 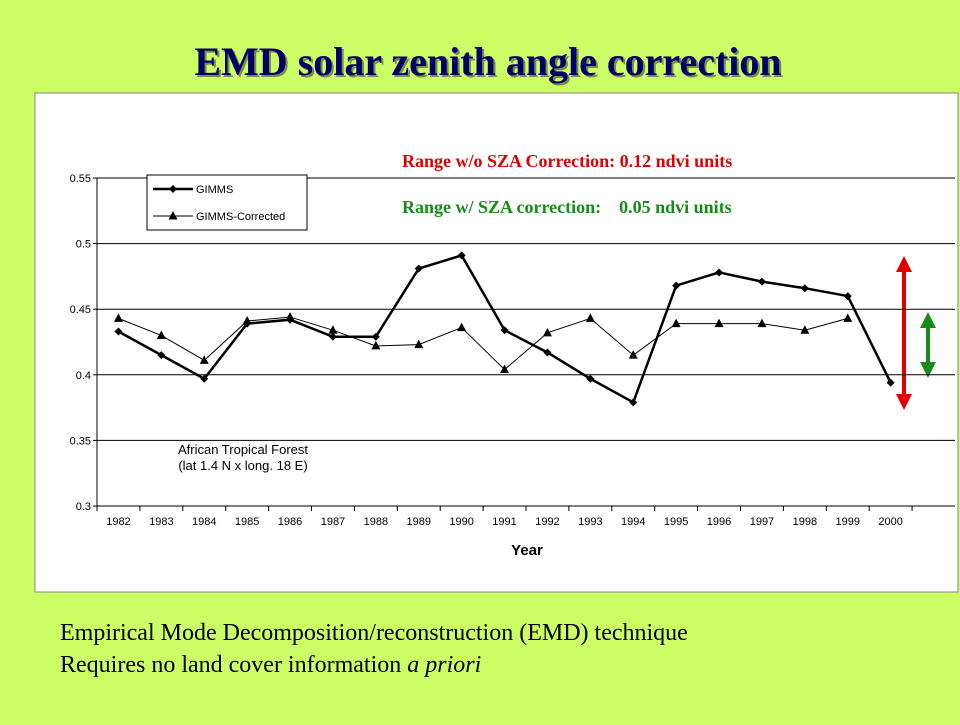 I want to click on y-tick-label: 0.35, so click(x=80, y=441).